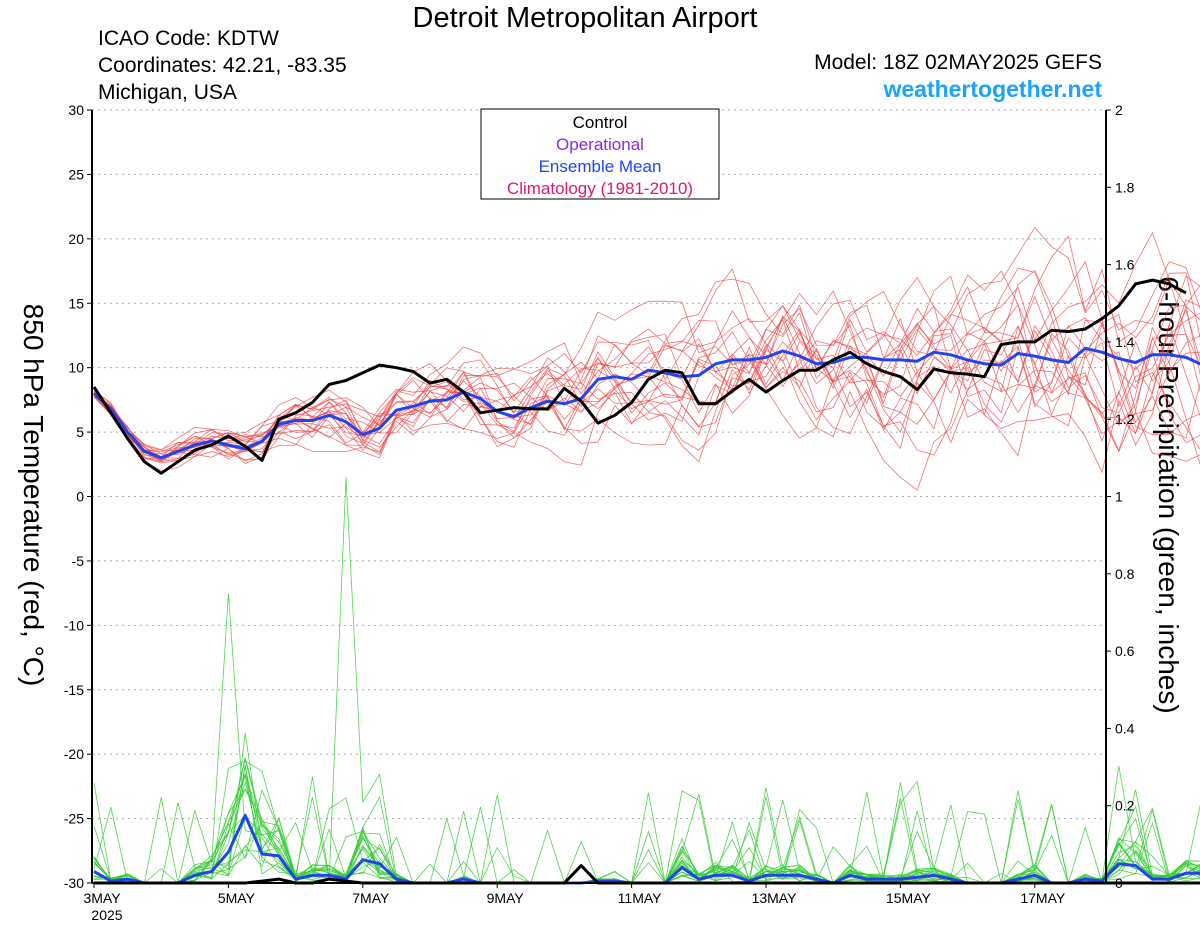 The width and height of the screenshot is (1200, 927). I want to click on x-tick-label: 5MAY, so click(237, 898).